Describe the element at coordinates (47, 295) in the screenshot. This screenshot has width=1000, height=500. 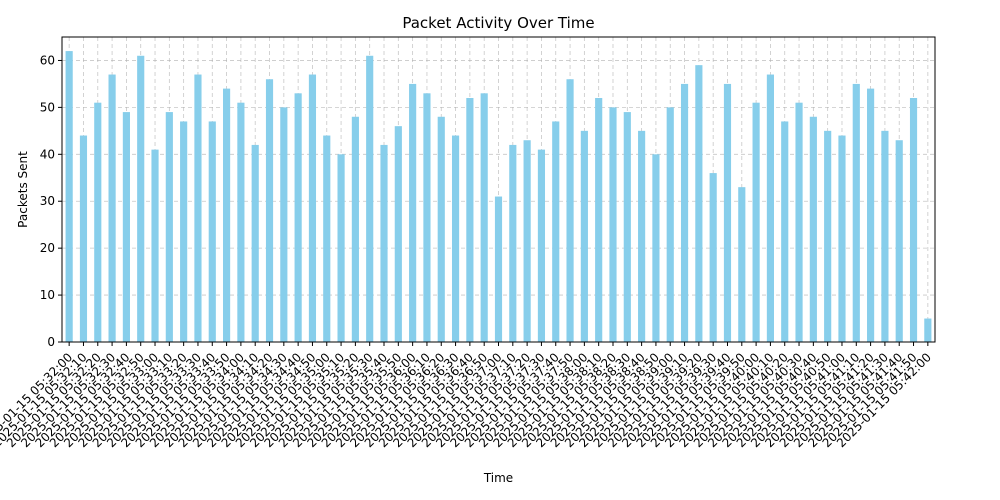
I see `y-tick-label: 10` at that location.